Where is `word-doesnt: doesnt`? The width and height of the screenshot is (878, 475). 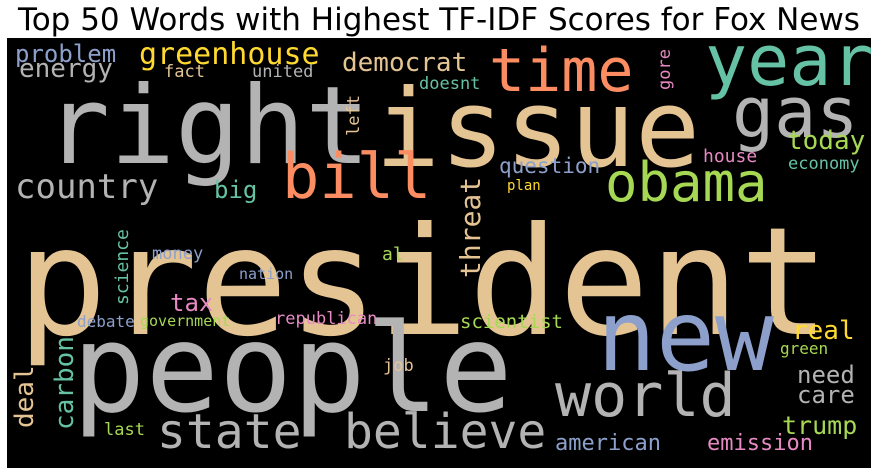 word-doesnt: doesnt is located at coordinates (450, 84).